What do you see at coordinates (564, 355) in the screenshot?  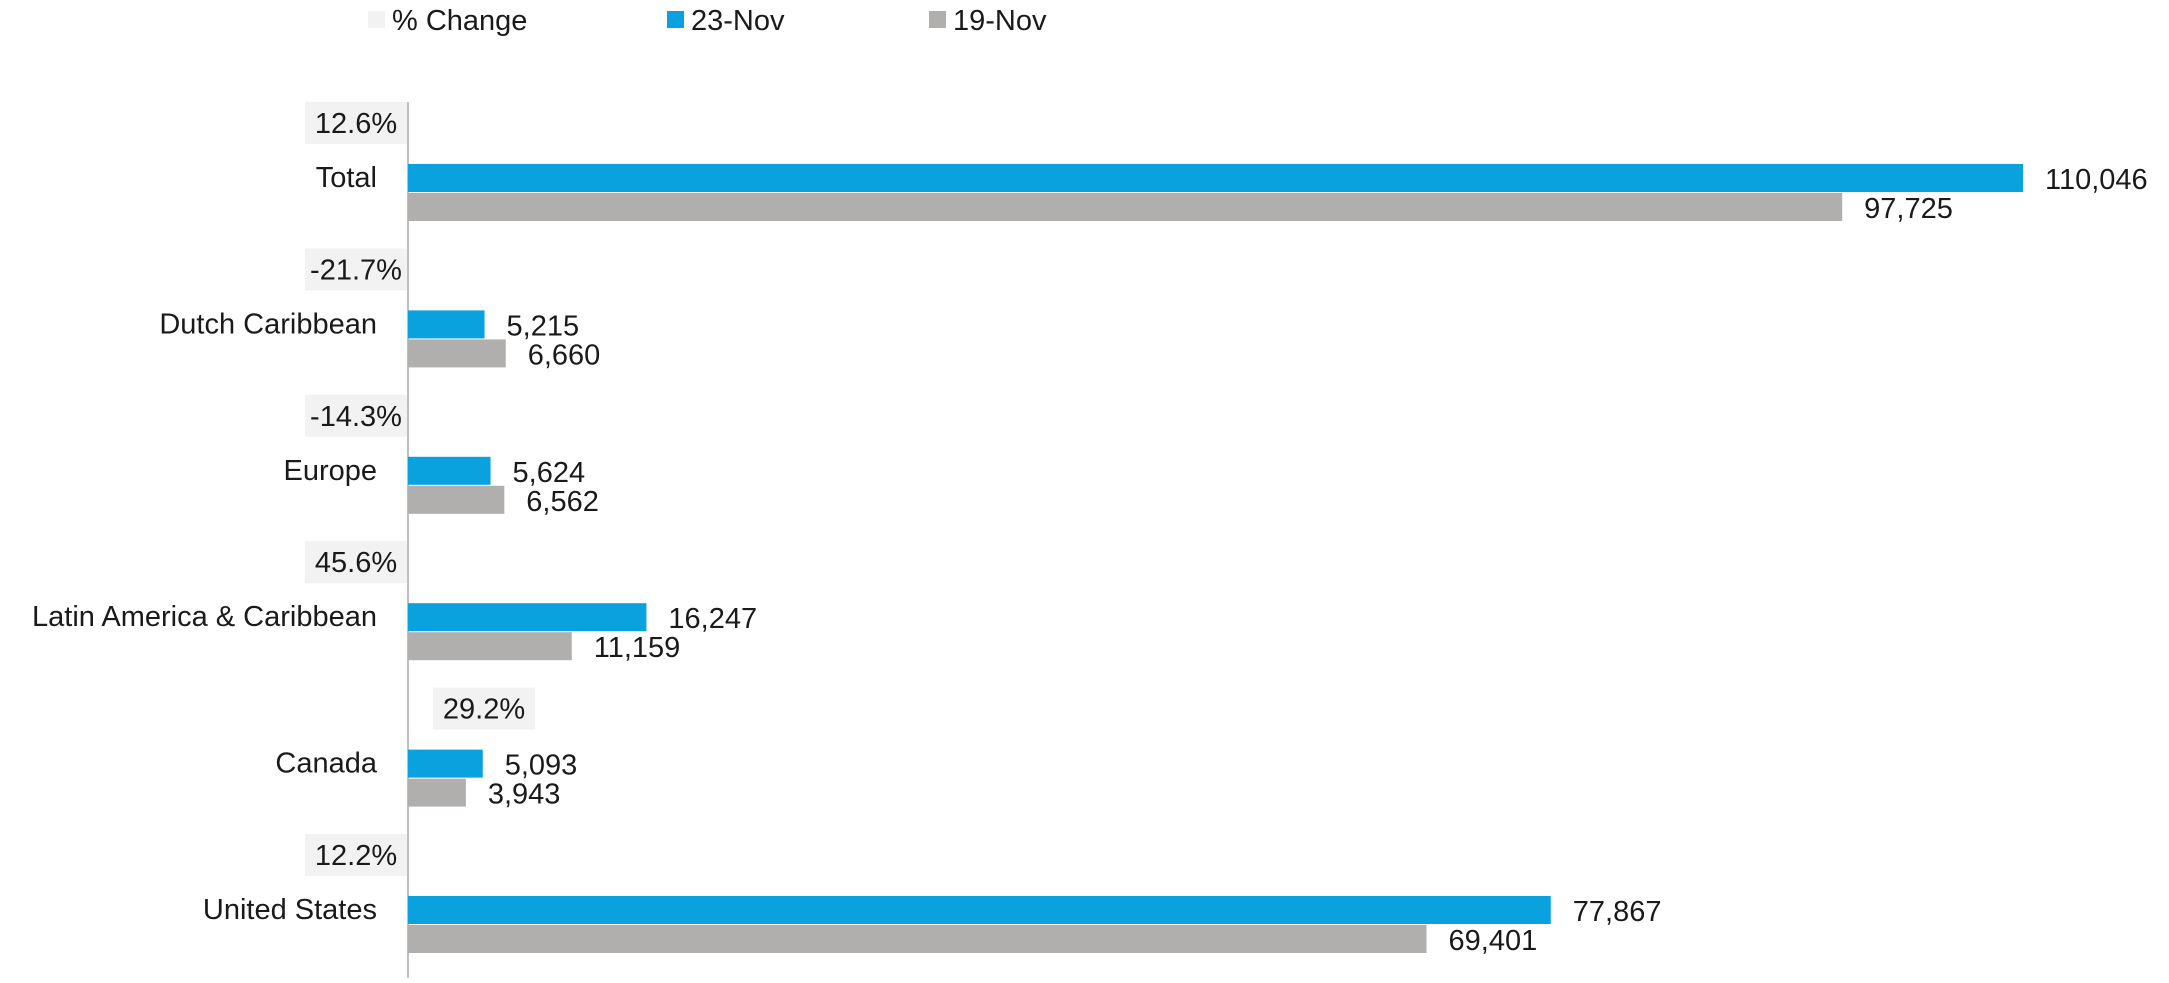 I see `value-label-19nov-2: 6,660` at bounding box center [564, 355].